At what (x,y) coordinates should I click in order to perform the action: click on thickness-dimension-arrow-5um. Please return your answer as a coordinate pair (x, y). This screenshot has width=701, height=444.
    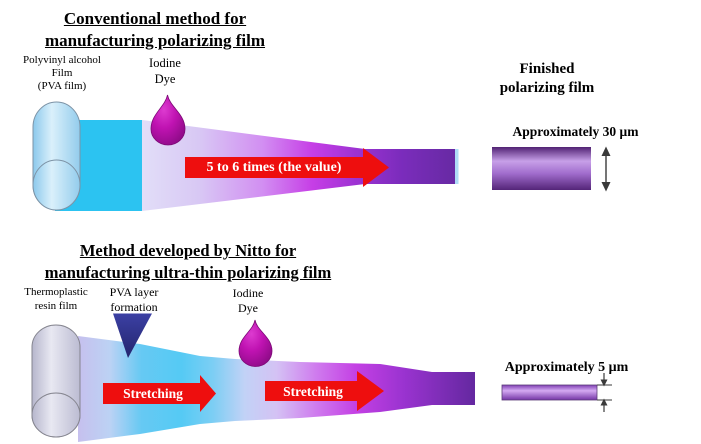
    Looking at the image, I should click on (604, 392).